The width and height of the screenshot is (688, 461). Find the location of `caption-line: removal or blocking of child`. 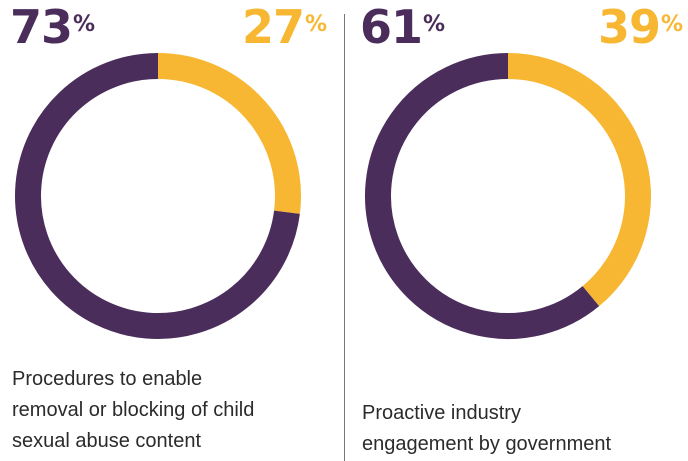

caption-line: removal or blocking of child is located at coordinates (133, 410).